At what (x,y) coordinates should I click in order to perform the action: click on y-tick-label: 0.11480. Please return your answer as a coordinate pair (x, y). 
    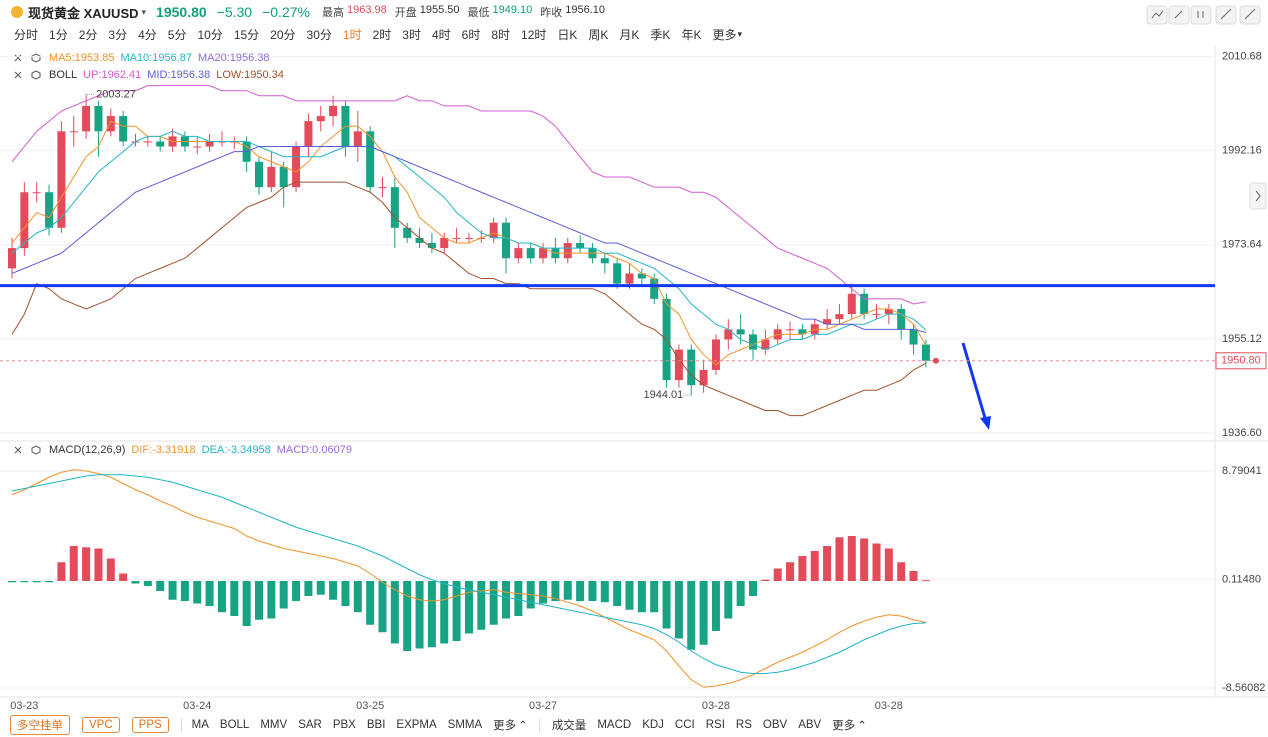
    Looking at the image, I should click on (1241, 579).